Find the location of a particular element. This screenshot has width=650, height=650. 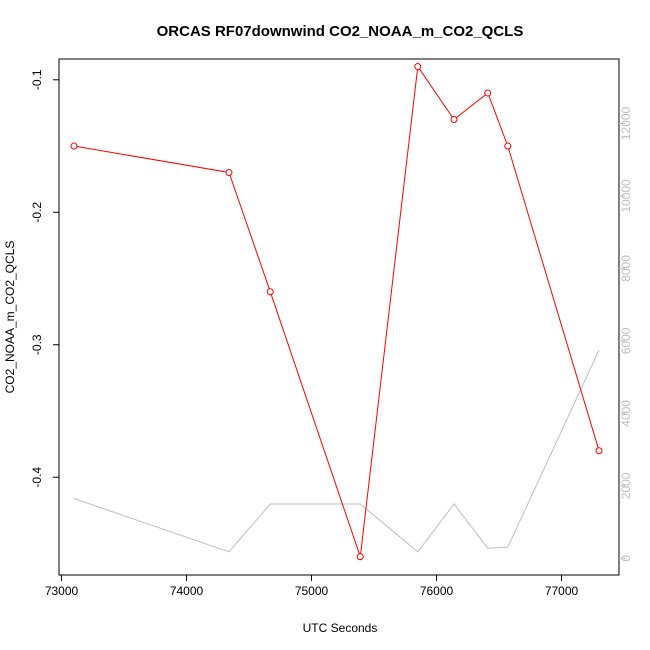

y2-tick-label: 4000 is located at coordinates (626, 413).